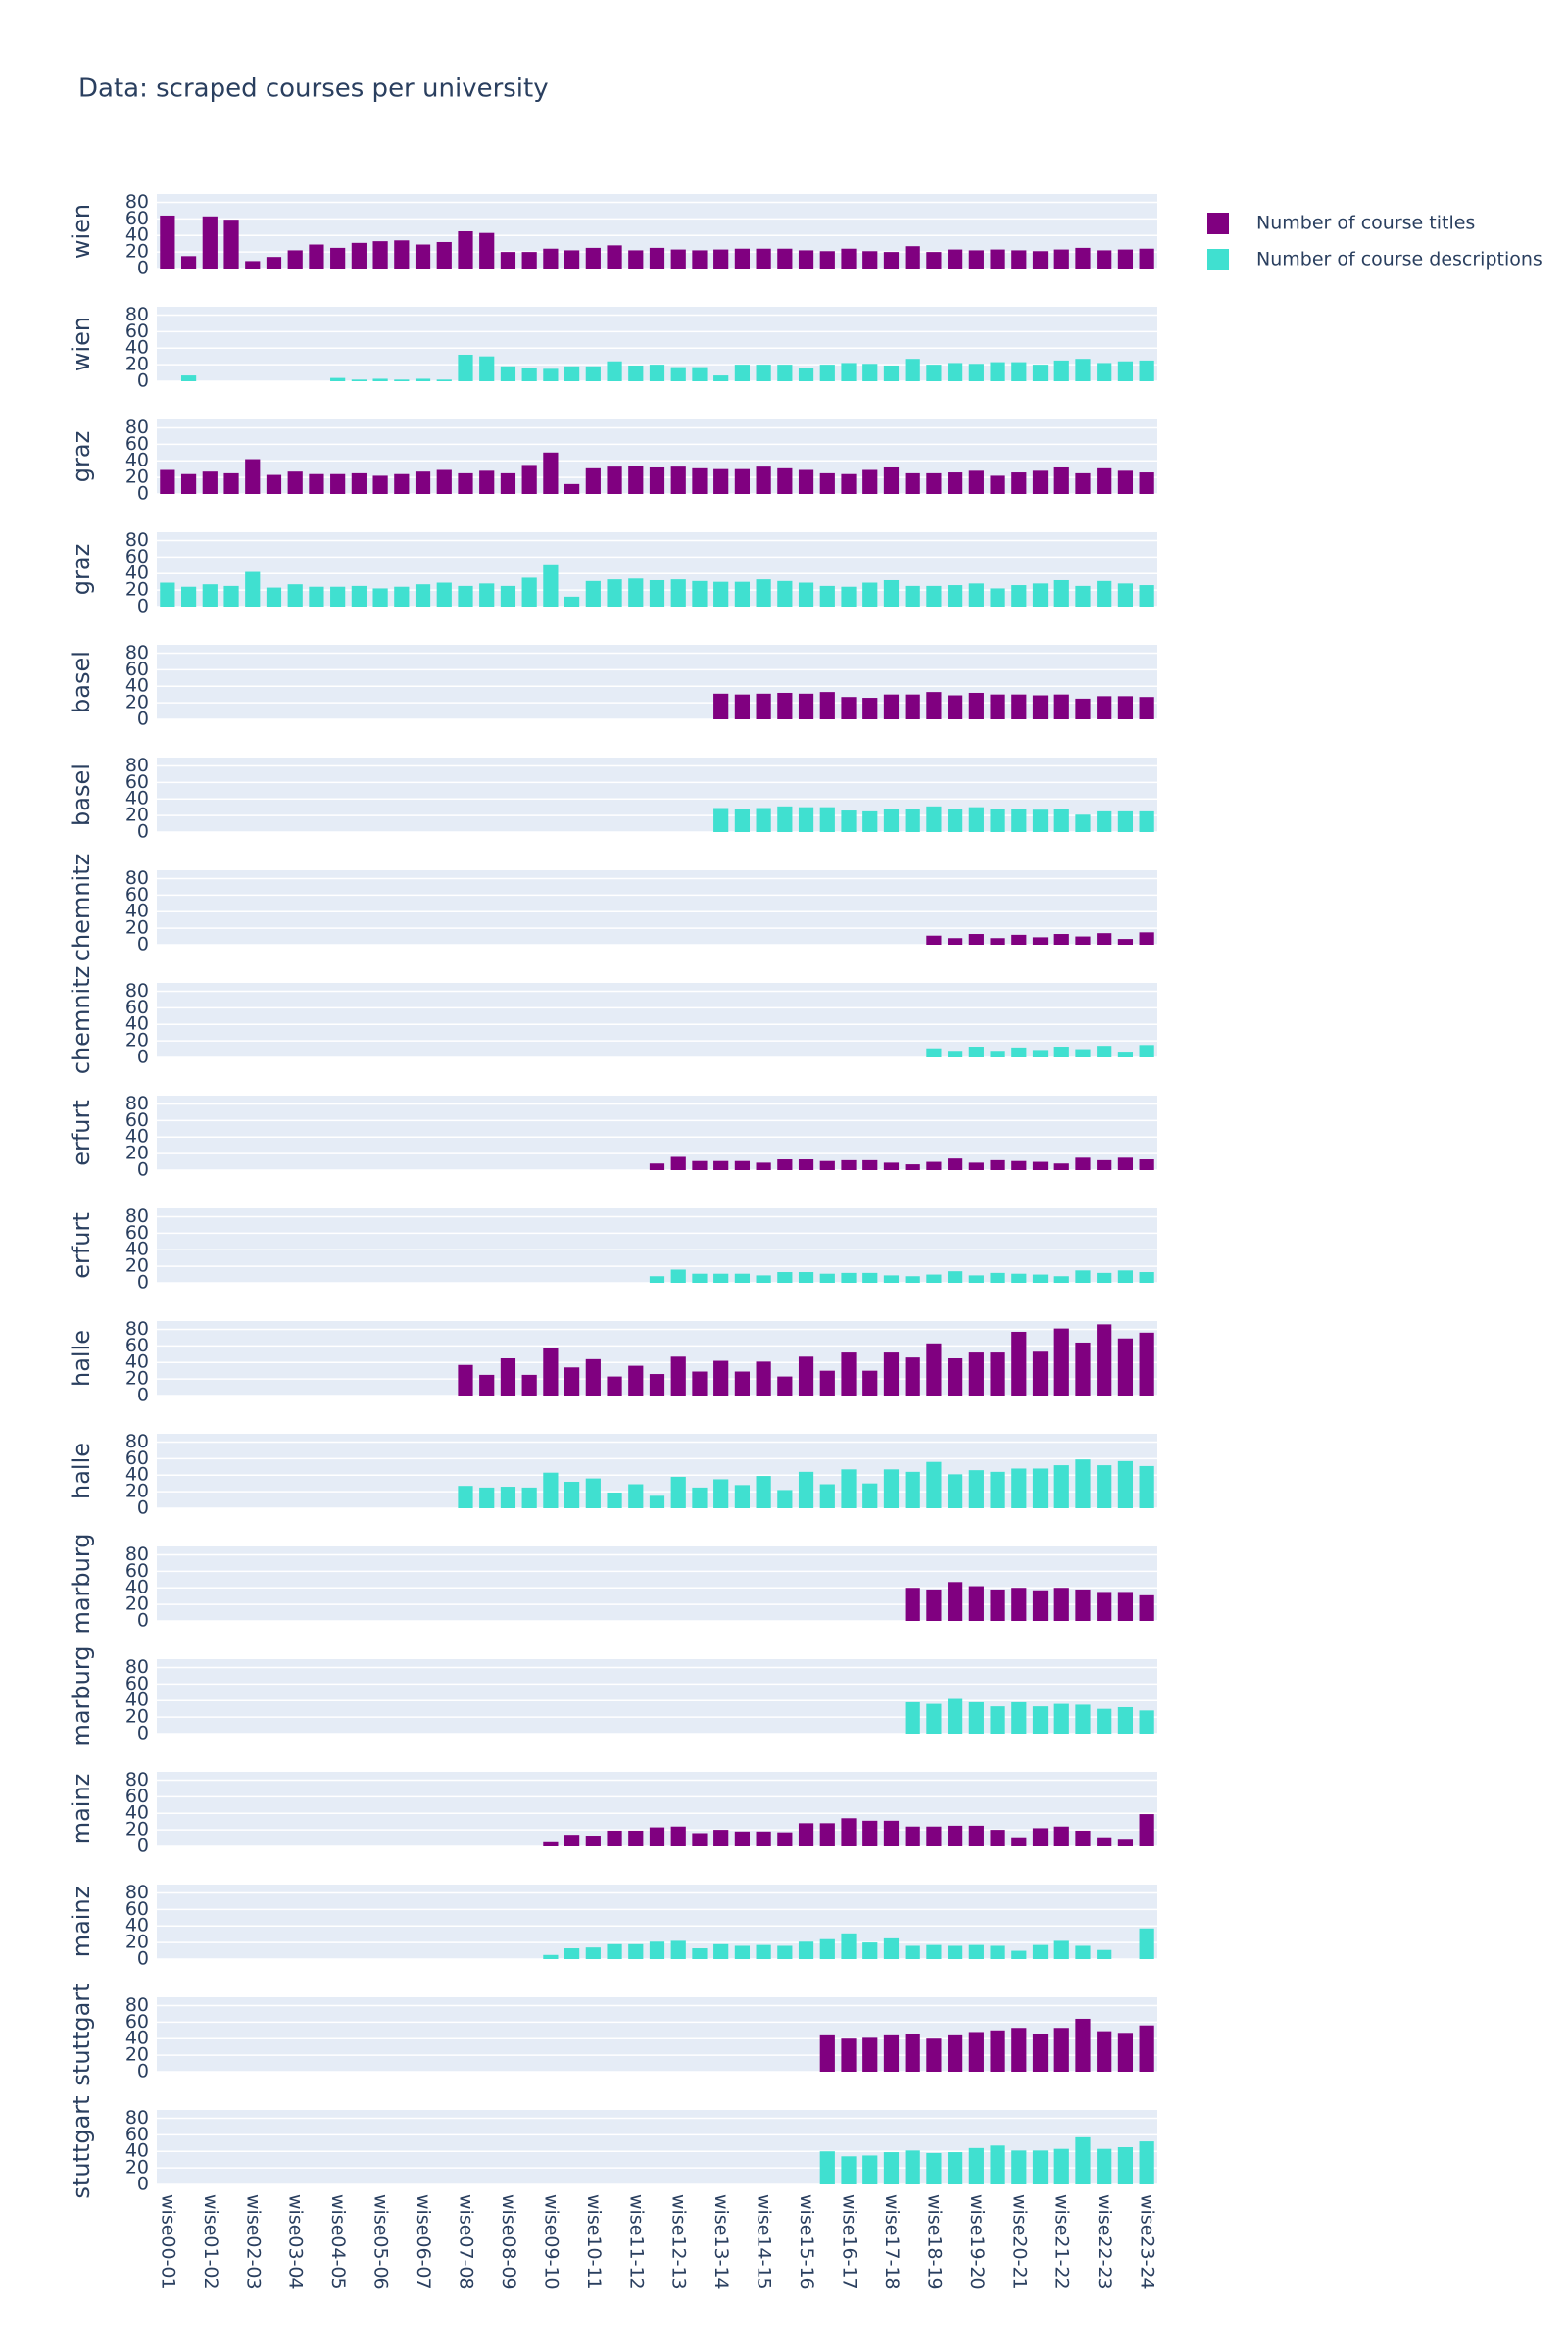 Image resolution: width=1568 pixels, height=2352 pixels. I want to click on legend-label: Number of course titles, so click(1366, 223).